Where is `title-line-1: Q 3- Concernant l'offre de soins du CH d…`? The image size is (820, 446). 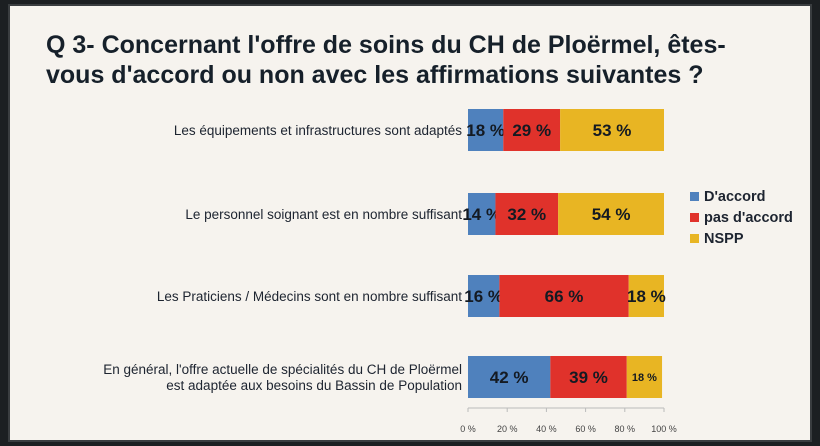 title-line-1: Q 3- Concernant l'offre de soins du CH d… is located at coordinates (386, 45).